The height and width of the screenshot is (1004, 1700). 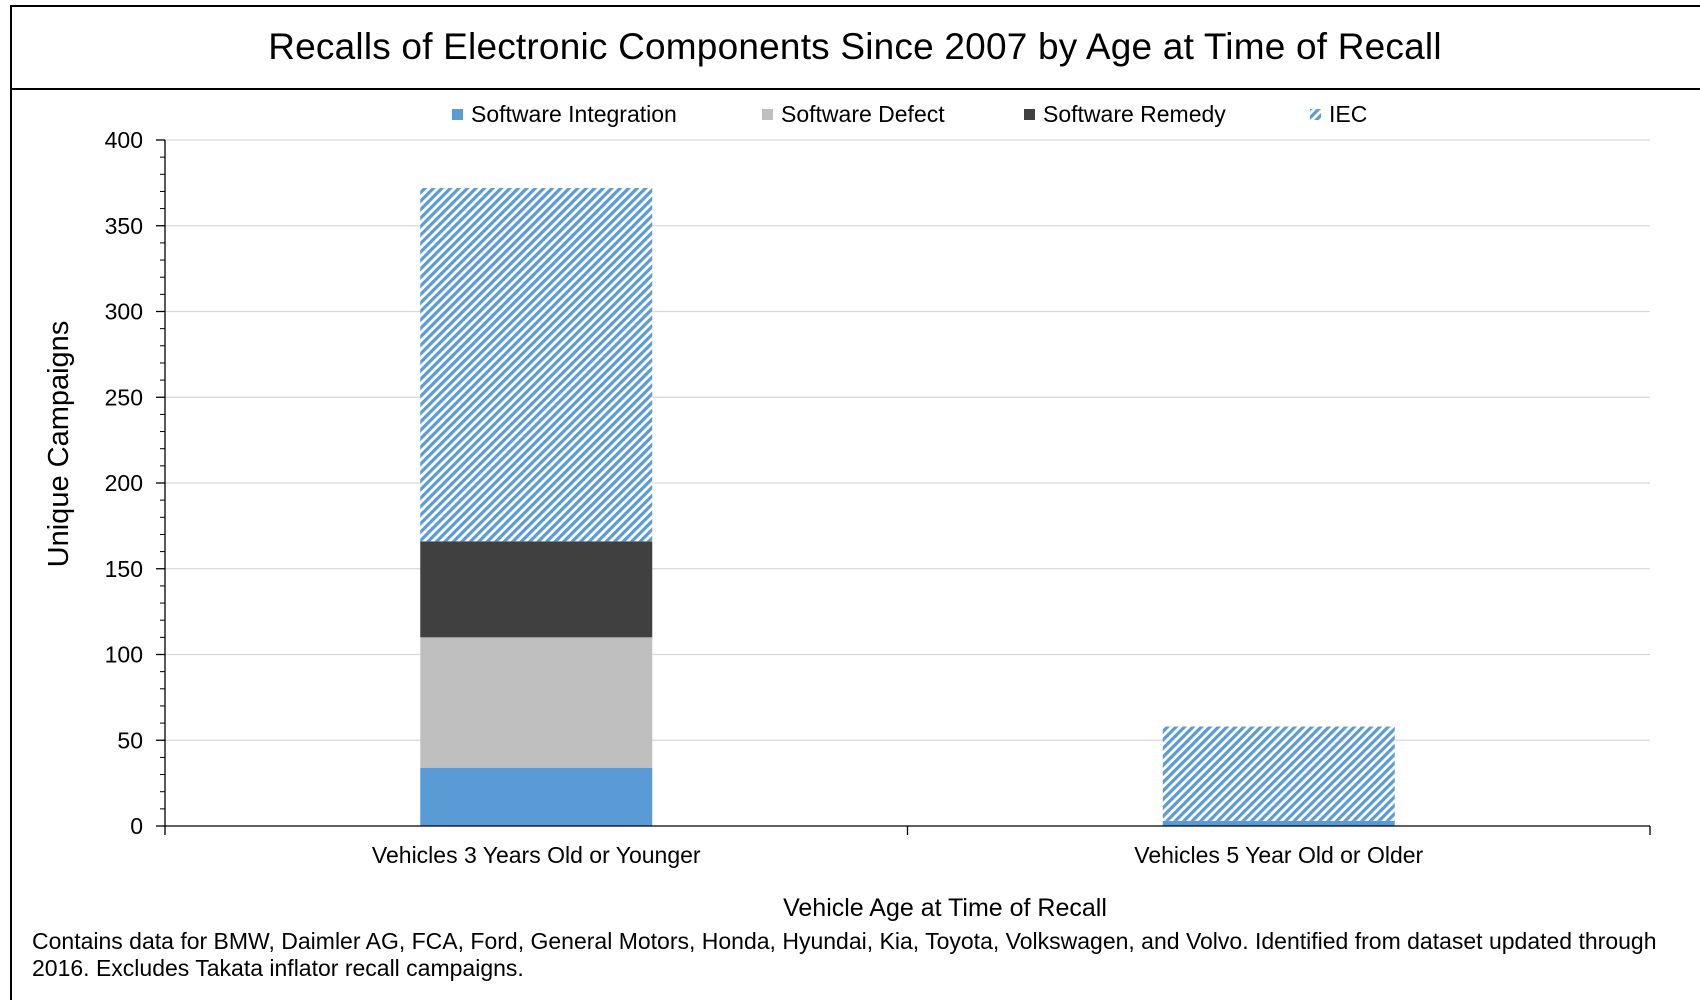 What do you see at coordinates (59, 444) in the screenshot?
I see `y-axis-label: Unique Campaigns` at bounding box center [59, 444].